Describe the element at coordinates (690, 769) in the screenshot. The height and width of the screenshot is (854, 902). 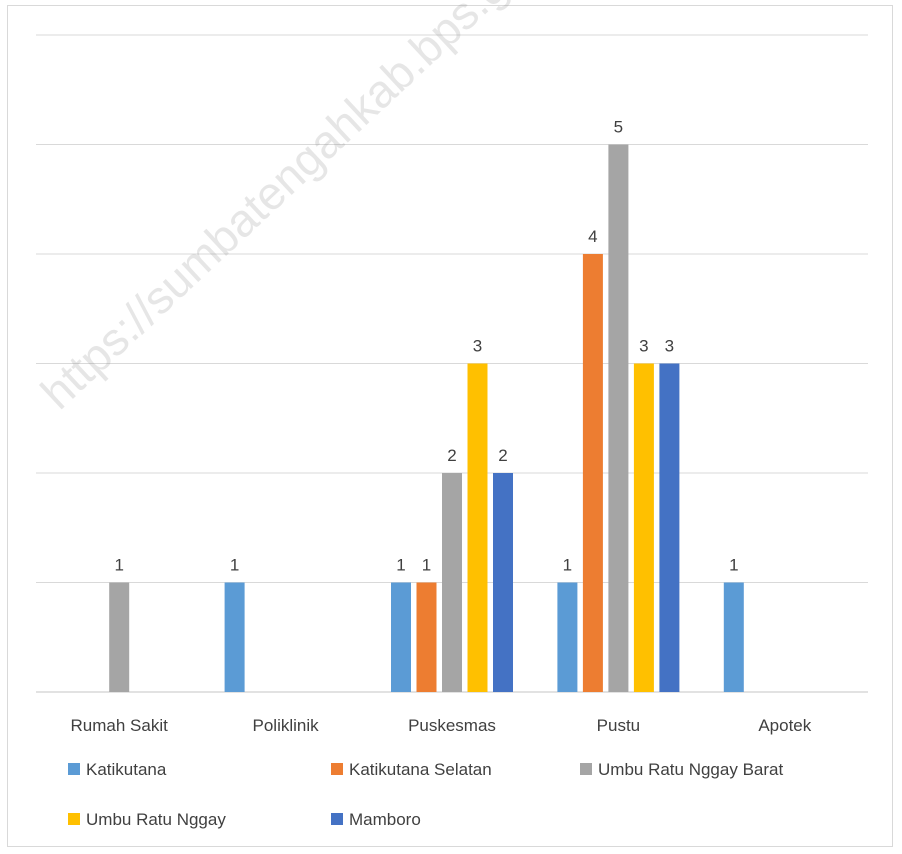
I see `legend-label: Umbu Ratu Nggay Barat` at that location.